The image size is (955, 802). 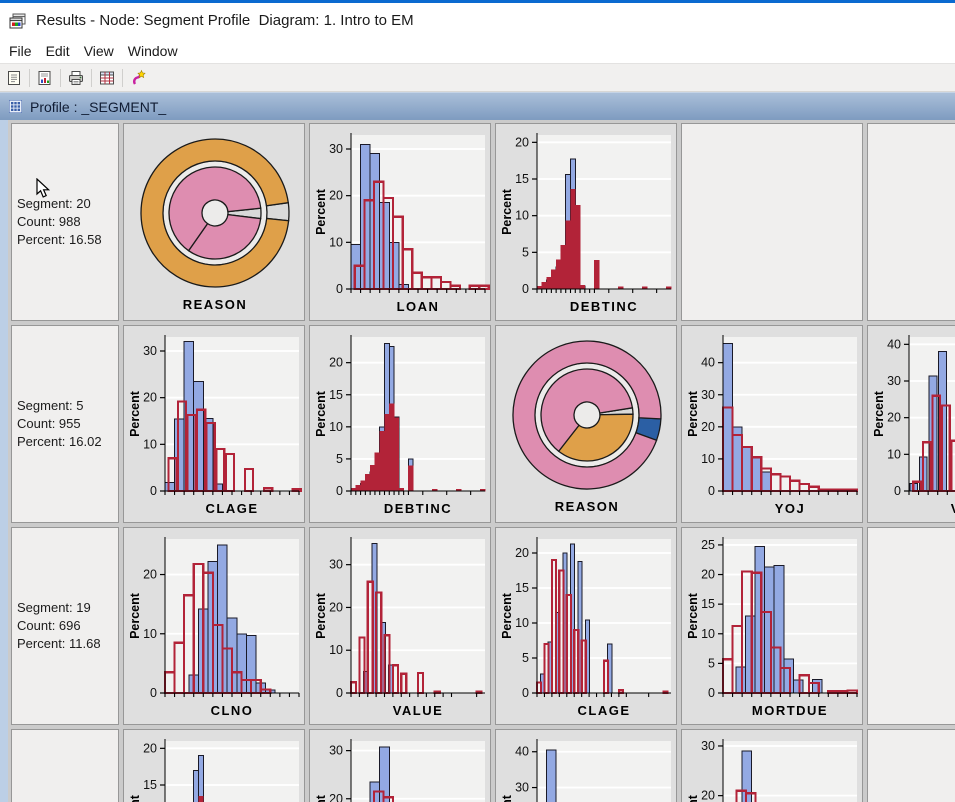 I want to click on histogram-yoj: 0 10 20 30 40 Percent YOJ, so click(x=772, y=424).